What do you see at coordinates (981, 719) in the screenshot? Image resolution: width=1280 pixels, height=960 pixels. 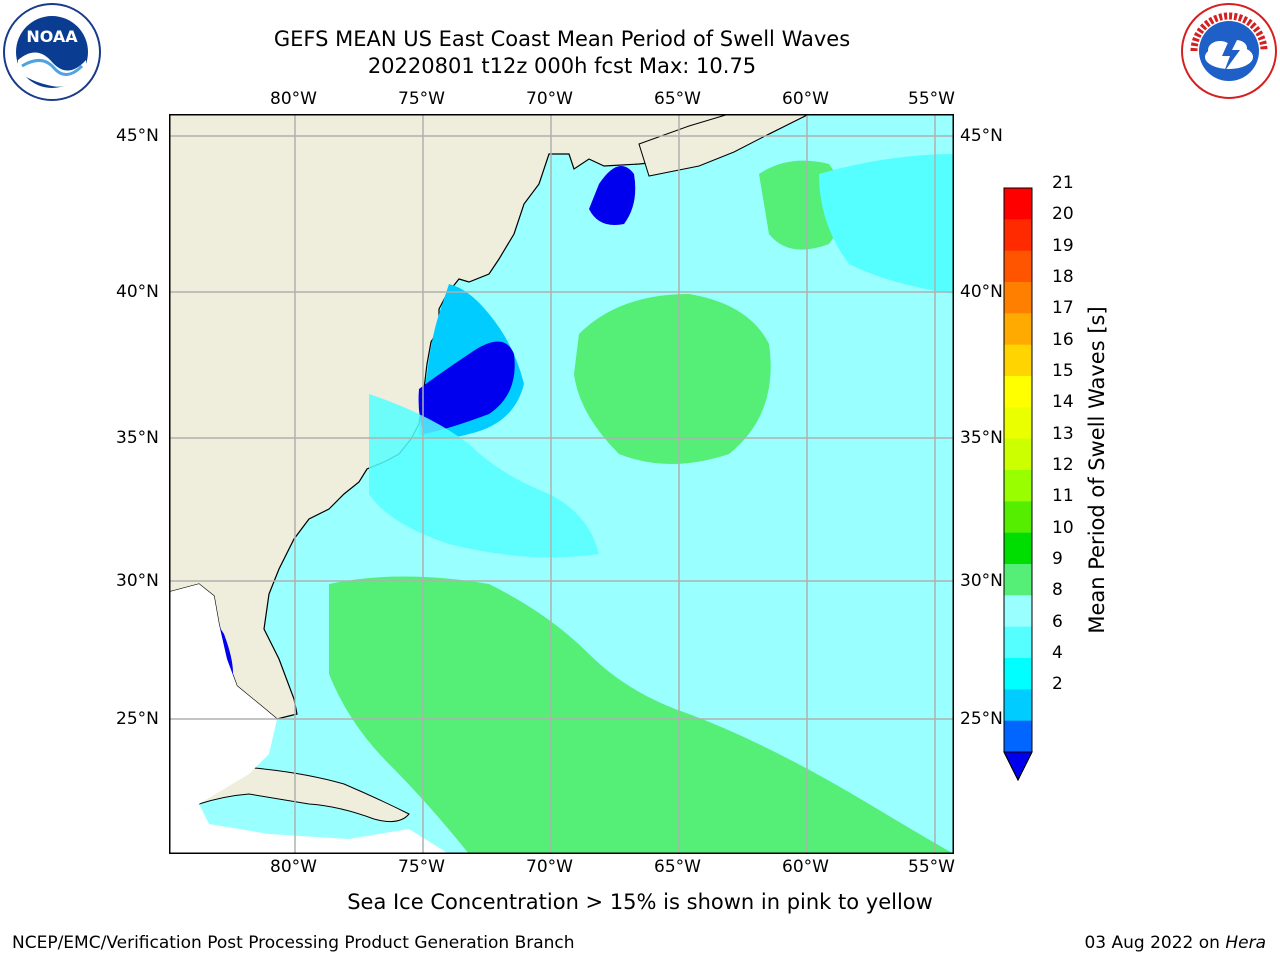 I see `right-lat-label-25n: 25°N` at bounding box center [981, 719].